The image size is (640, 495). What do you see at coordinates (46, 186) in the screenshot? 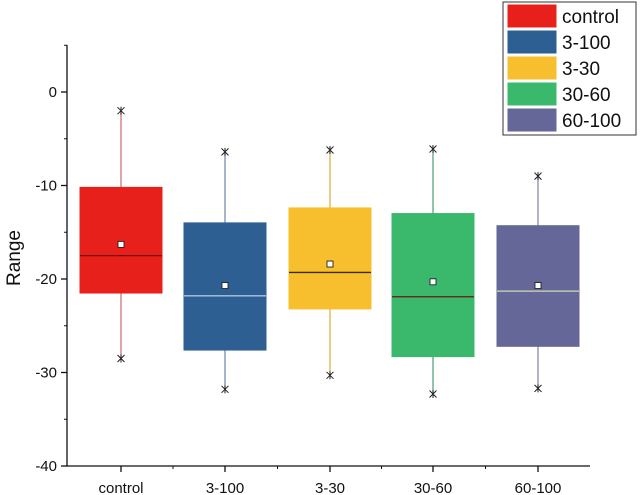
I see `y-tick-label: -10` at bounding box center [46, 186].